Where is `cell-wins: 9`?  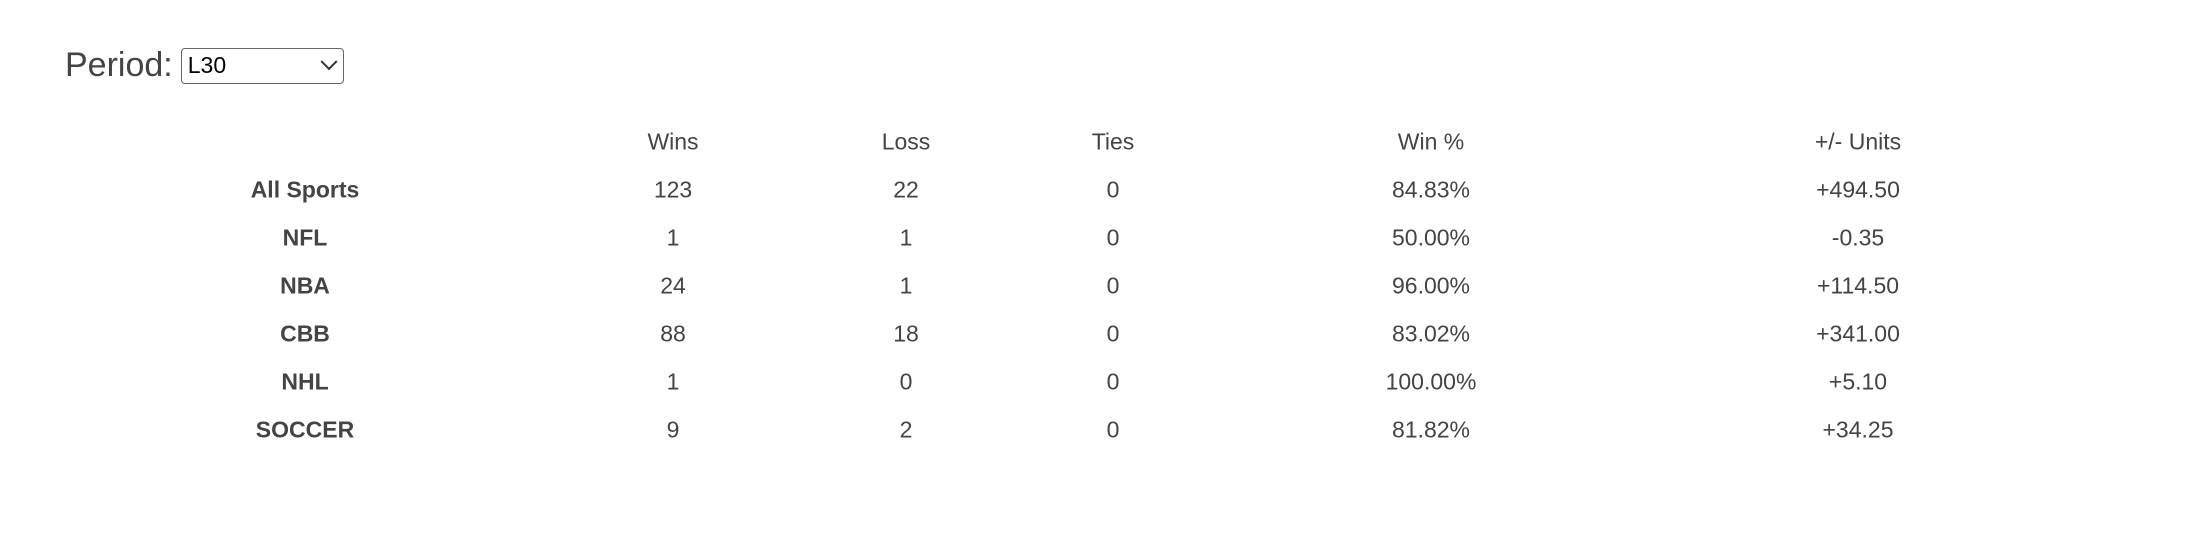
cell-wins: 9 is located at coordinates (673, 429).